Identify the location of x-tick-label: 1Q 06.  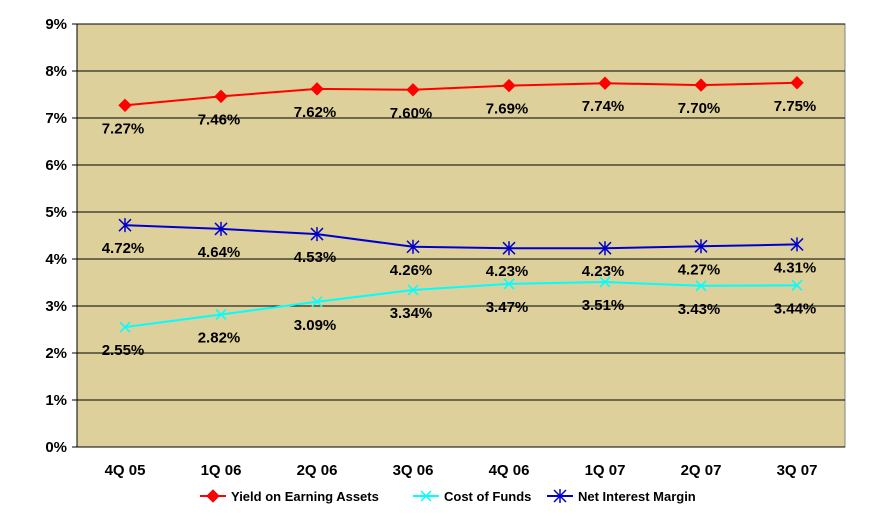
(221, 470).